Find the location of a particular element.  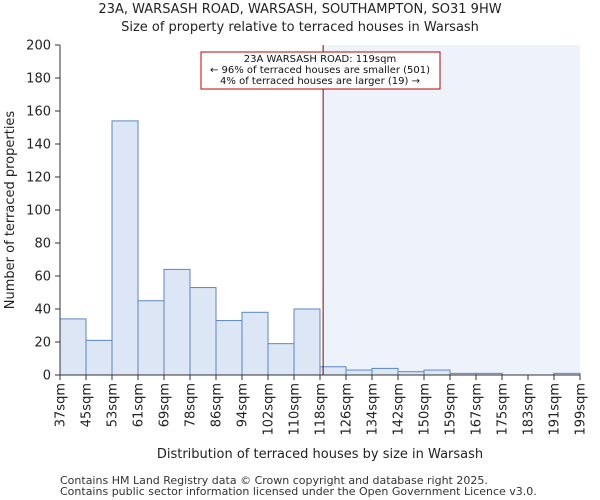

x-tick-label: 134sqm is located at coordinates (373, 409).